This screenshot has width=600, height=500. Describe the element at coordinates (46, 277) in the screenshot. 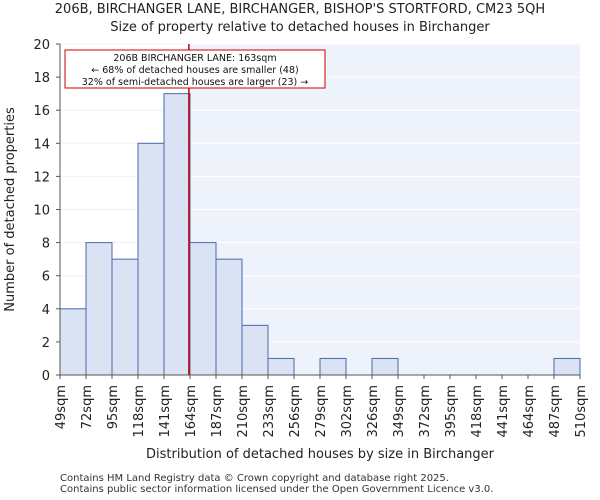

I see `y-tick-label-6: 6` at that location.